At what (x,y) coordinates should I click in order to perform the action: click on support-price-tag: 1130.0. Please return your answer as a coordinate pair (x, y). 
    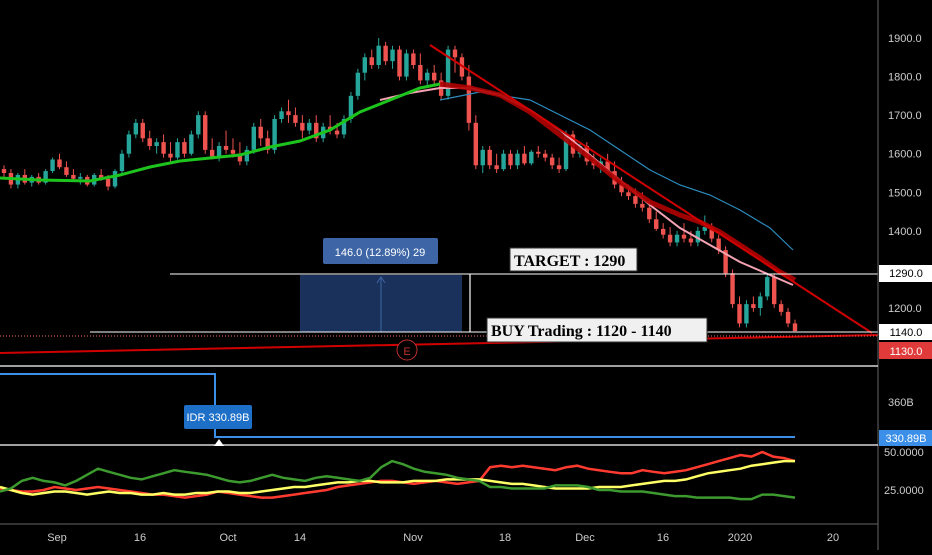
    Looking at the image, I should click on (905, 350).